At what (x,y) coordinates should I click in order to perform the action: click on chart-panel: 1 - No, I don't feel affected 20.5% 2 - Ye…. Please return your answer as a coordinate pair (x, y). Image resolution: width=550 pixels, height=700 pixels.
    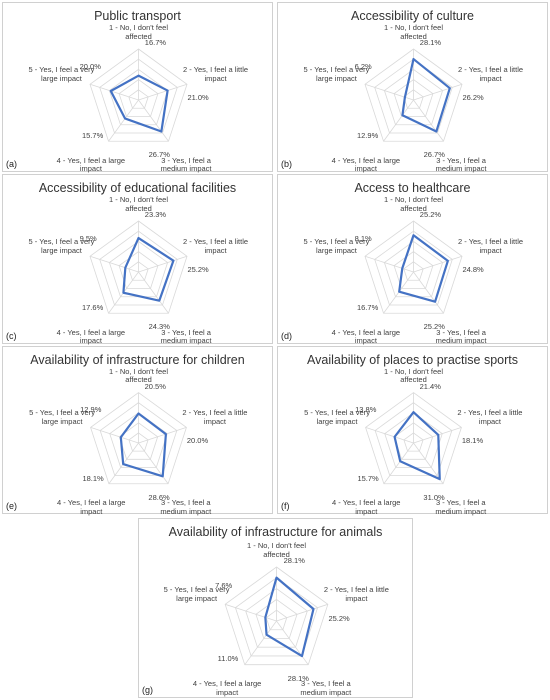
    Looking at the image, I should click on (137, 431).